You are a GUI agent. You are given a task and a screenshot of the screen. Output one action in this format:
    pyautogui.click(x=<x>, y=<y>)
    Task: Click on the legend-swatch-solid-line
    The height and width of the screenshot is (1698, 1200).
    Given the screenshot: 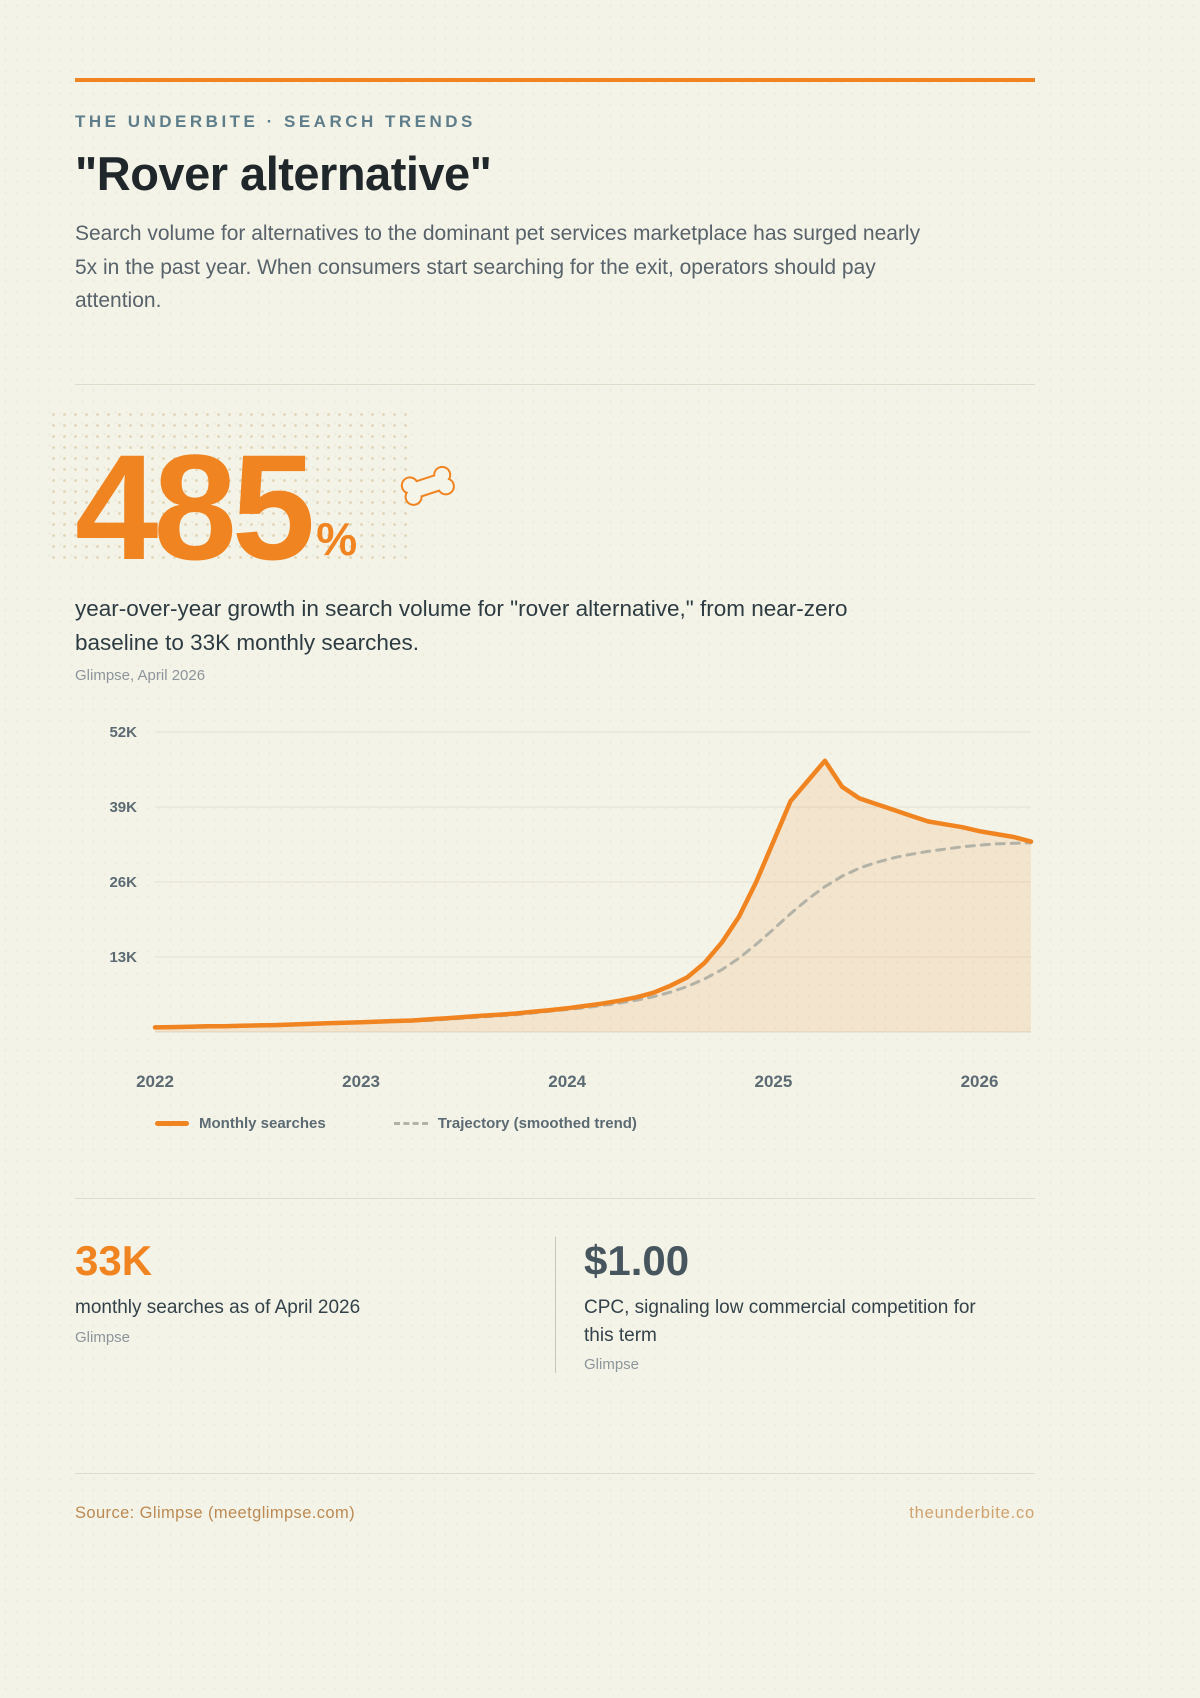 What is the action you would take?
    pyautogui.click(x=172, y=1124)
    